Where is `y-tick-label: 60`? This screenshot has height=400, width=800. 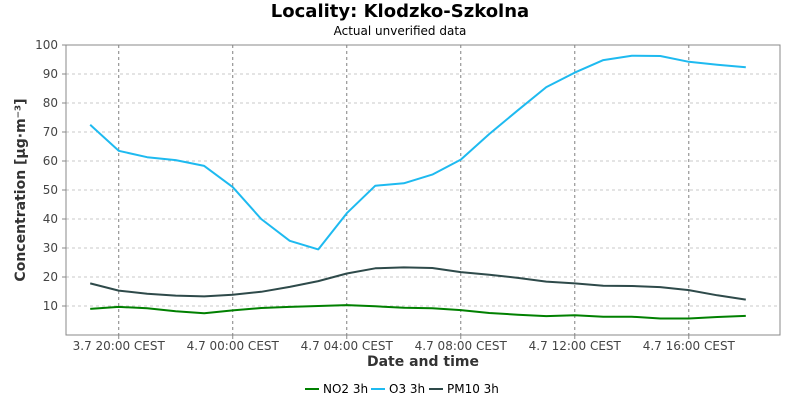
y-tick-label: 60 is located at coordinates (50, 161).